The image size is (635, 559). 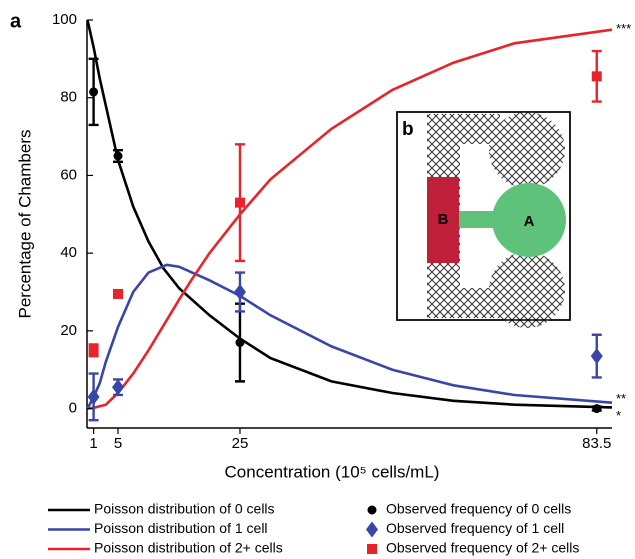 I want to click on significance: ***, so click(x=623, y=28).